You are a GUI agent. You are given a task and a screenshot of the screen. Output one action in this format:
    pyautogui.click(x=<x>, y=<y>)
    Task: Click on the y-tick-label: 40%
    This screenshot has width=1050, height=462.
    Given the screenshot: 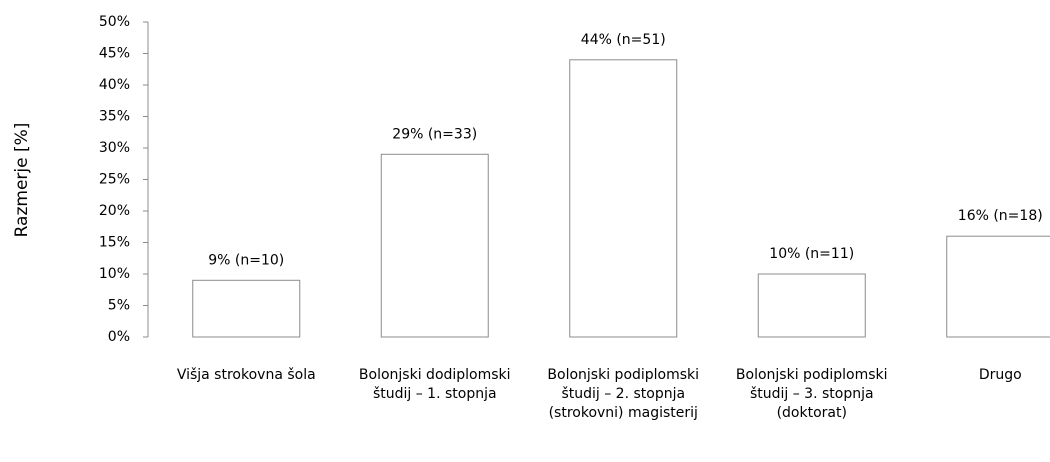 What is the action you would take?
    pyautogui.click(x=114, y=85)
    